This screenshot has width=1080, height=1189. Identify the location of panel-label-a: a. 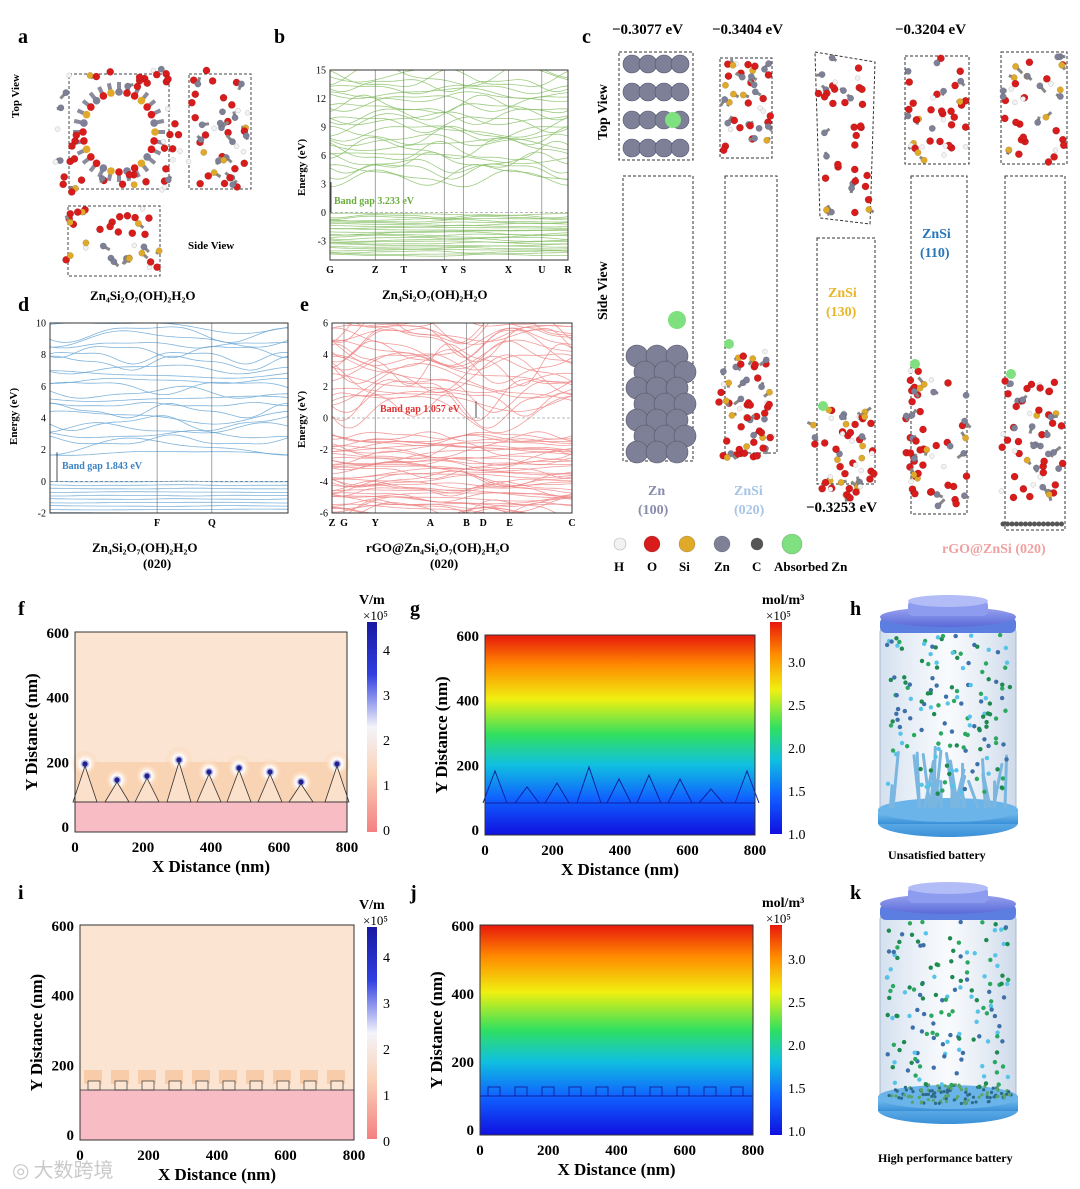
(23, 37).